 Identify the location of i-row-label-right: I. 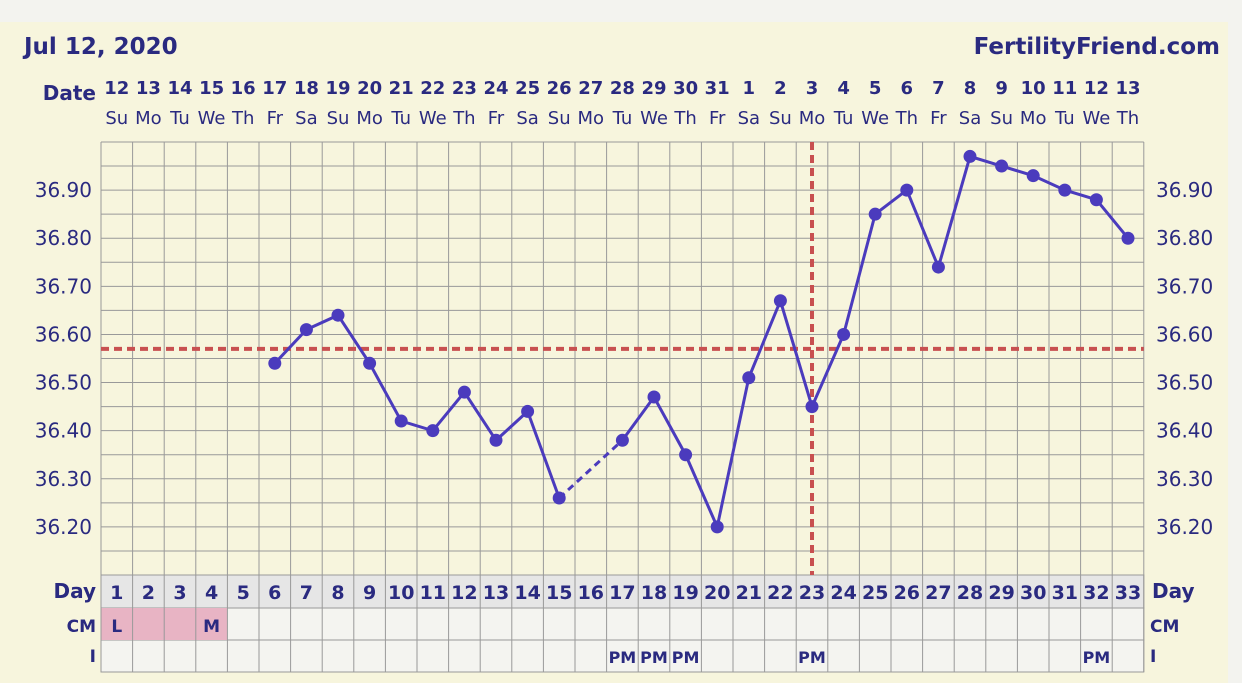
(1153, 657).